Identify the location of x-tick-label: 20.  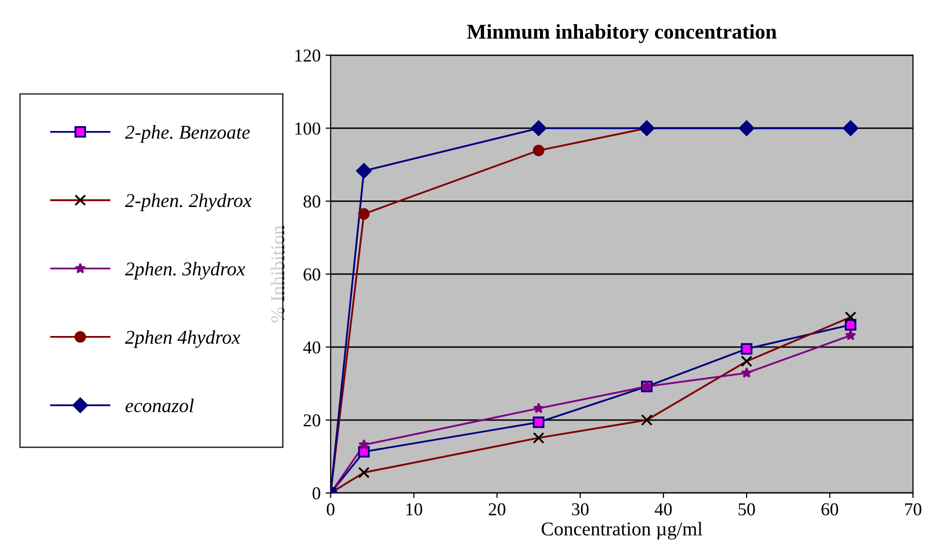
(497, 509).